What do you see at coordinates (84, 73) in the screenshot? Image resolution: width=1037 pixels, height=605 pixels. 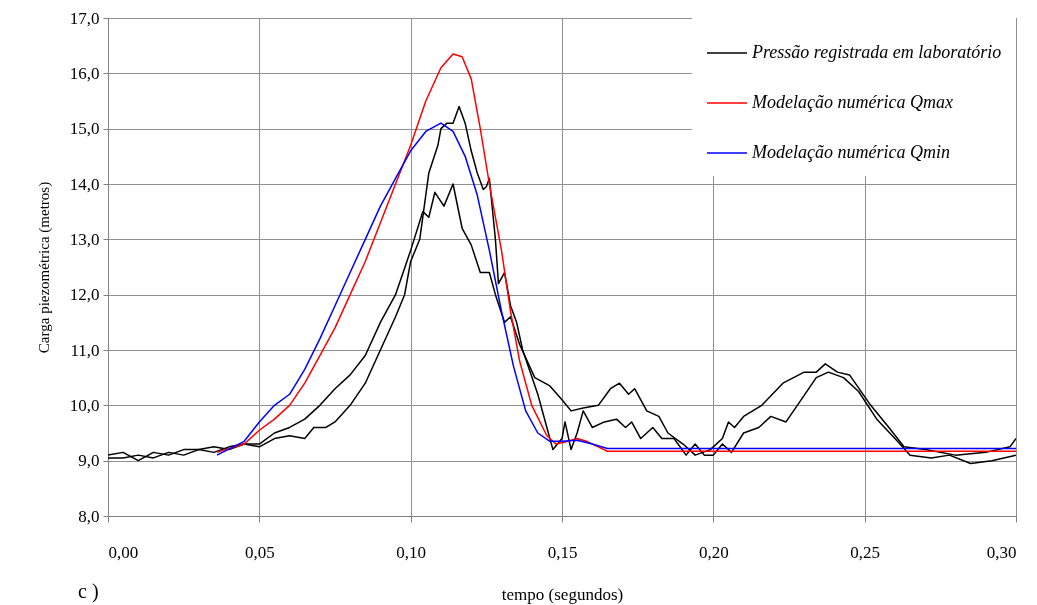 I see `y-tick-label: 16,0` at bounding box center [84, 73].